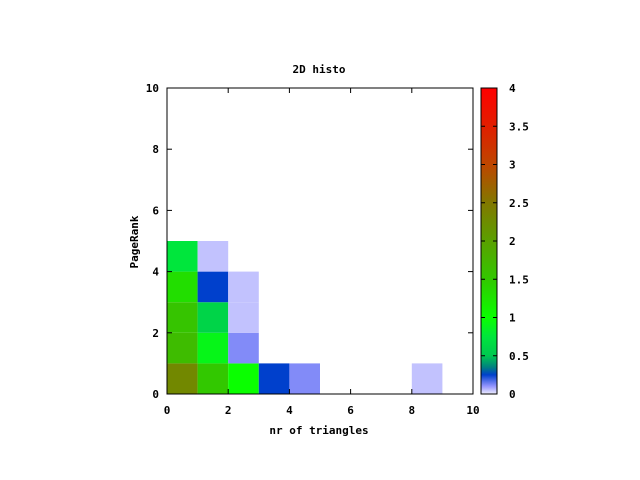  What do you see at coordinates (512, 241) in the screenshot?
I see `colorbar-tick-label: 2` at bounding box center [512, 241].